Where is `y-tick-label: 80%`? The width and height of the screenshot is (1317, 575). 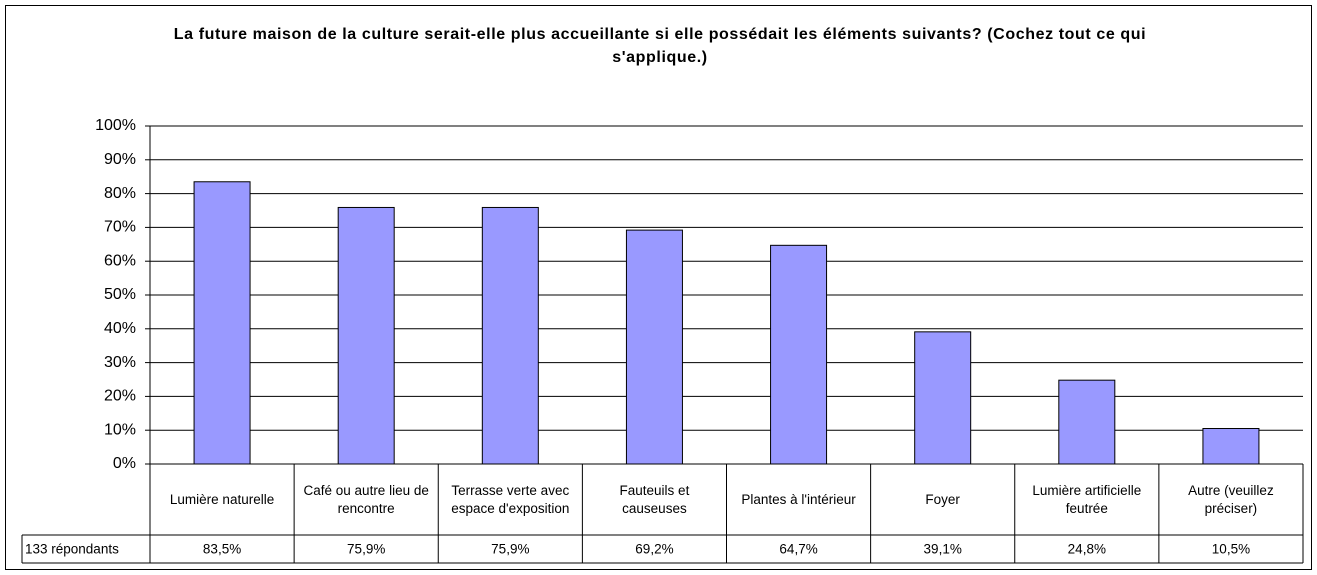 y-tick-label: 80% is located at coordinates (120, 193).